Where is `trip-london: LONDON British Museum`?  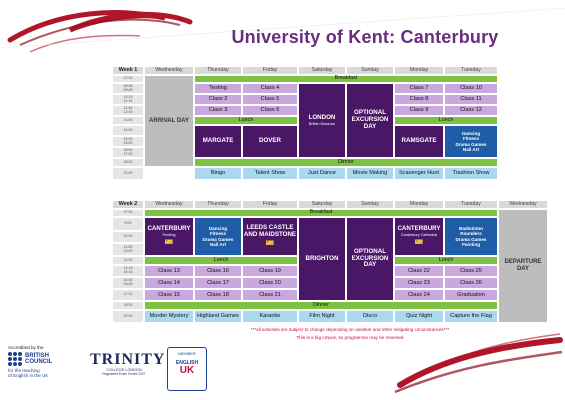 trip-london: LONDON British Museum is located at coordinates (322, 120).